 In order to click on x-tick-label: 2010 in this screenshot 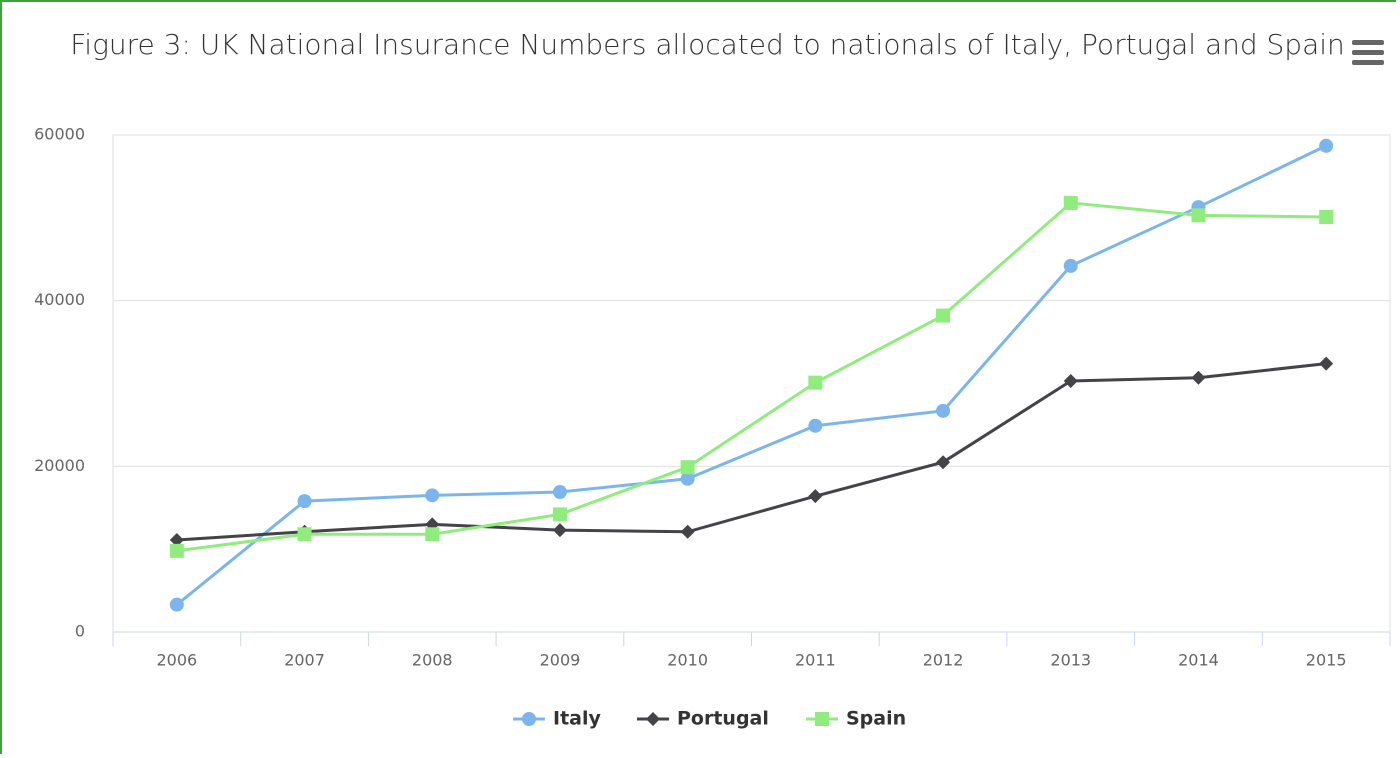, I will do `click(687, 660)`.